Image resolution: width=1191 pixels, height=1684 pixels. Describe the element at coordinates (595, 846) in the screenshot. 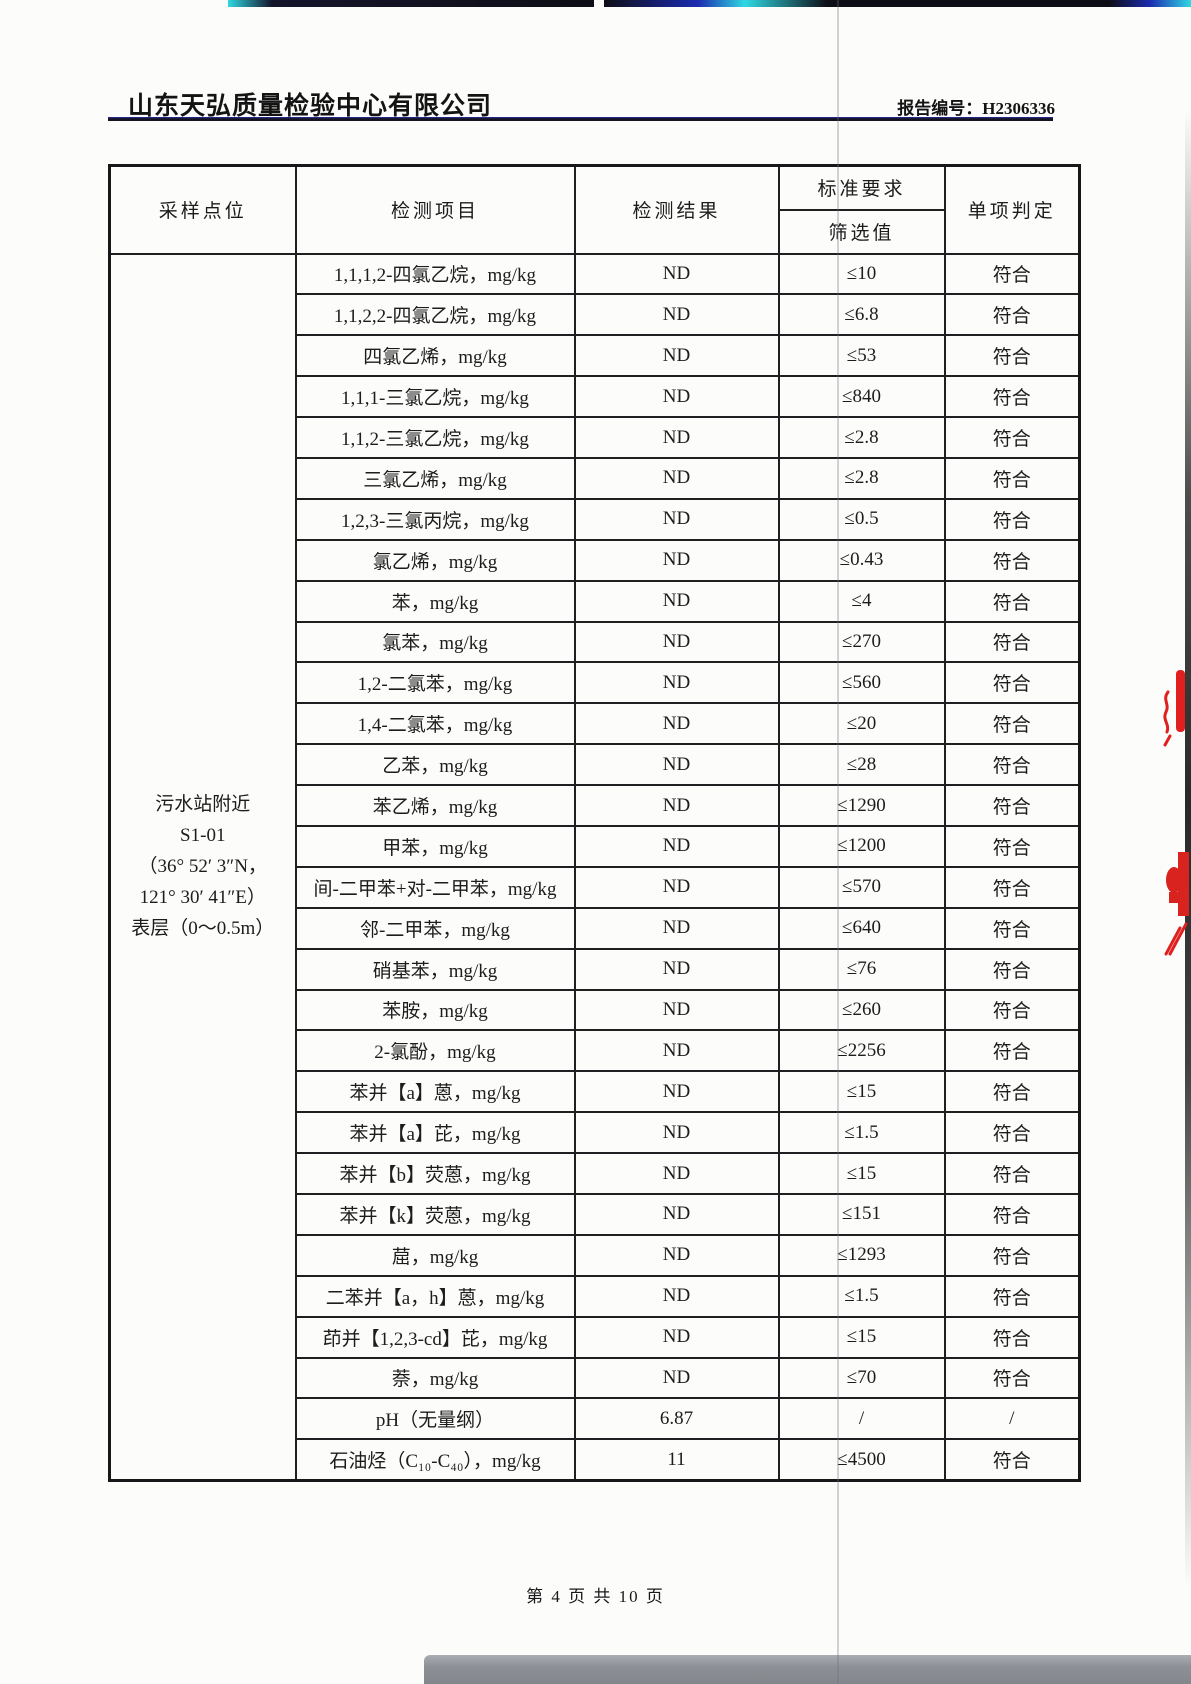

I see `table-row: 甲苯，mg/kg ND ≤1200 符合` at that location.